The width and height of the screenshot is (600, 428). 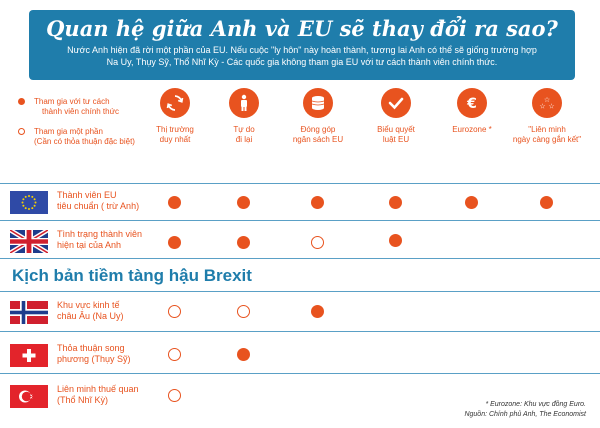 I want to click on category-label-line-1: Biểu quyết, so click(x=396, y=129).